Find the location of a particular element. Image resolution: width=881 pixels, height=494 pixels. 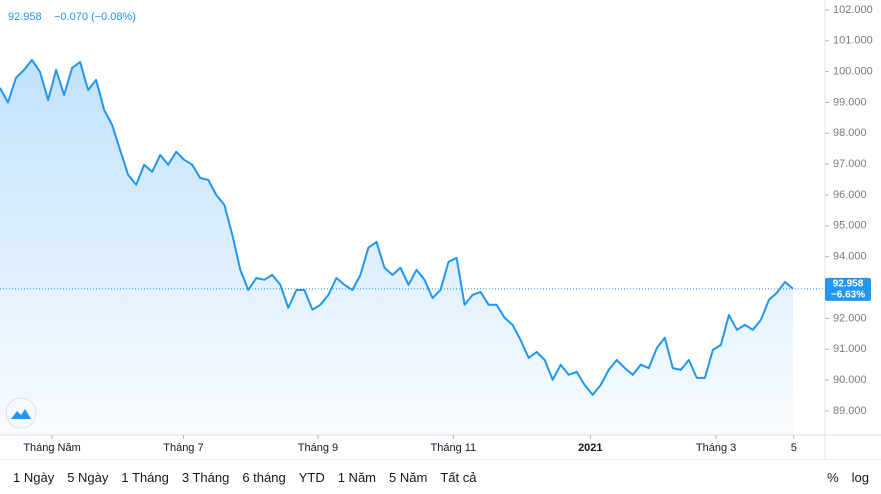

y-tick-label: 94.000 is located at coordinates (850, 257).